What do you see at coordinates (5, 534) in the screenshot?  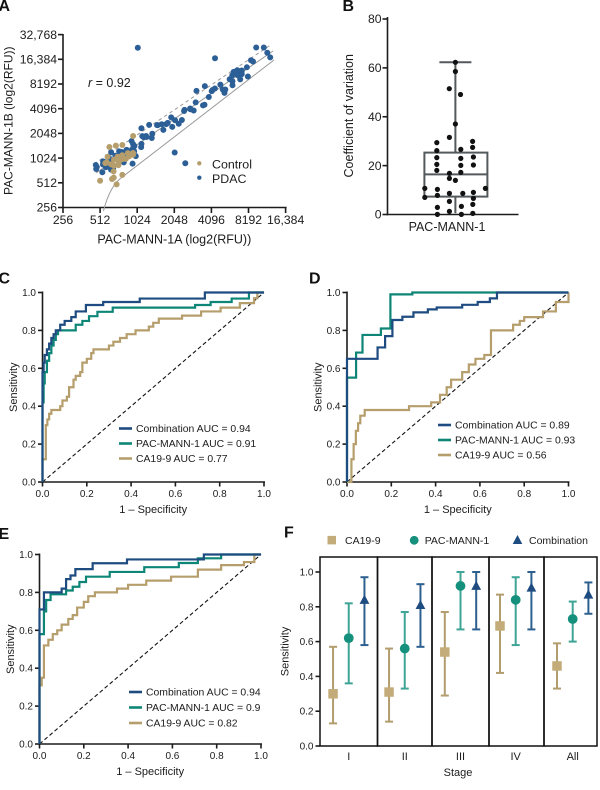 I see `svg-text: E` at bounding box center [5, 534].